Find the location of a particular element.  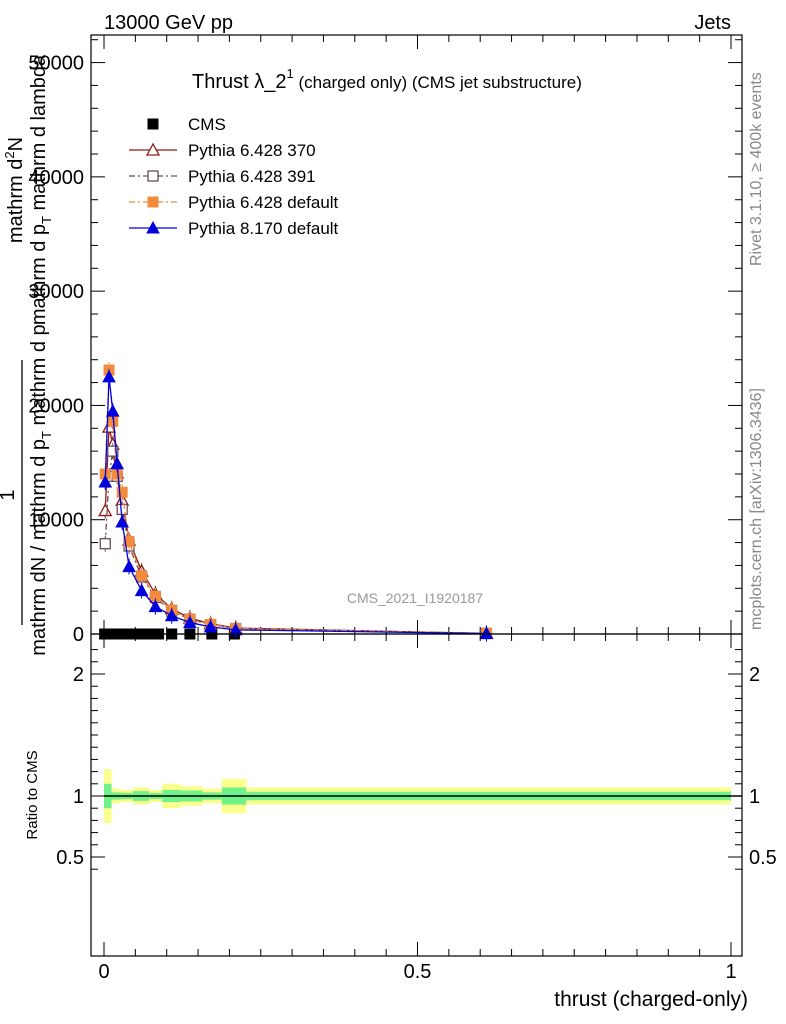

title-sub: _2 is located at coordinates (274, 82).